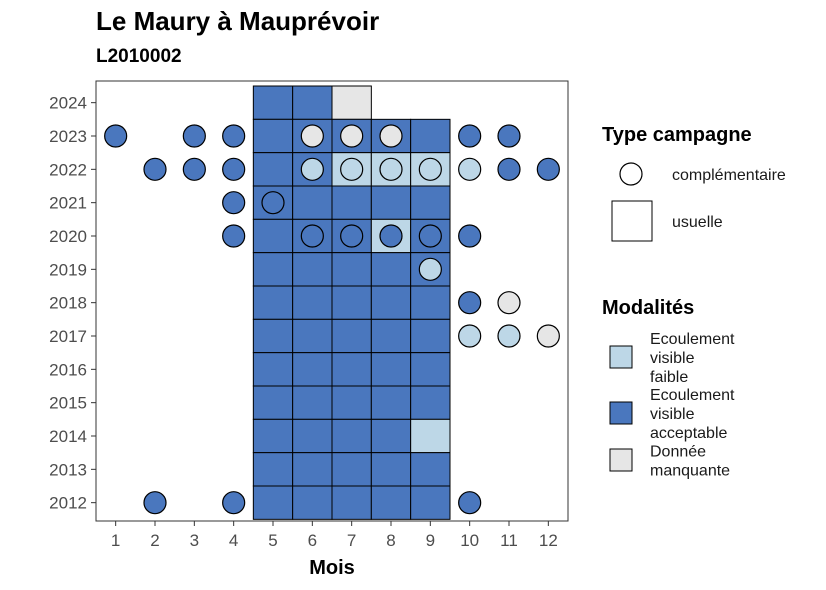 This screenshot has width=826, height=590. What do you see at coordinates (690, 471) in the screenshot?
I see `legend-label-modalite: manquante` at bounding box center [690, 471].